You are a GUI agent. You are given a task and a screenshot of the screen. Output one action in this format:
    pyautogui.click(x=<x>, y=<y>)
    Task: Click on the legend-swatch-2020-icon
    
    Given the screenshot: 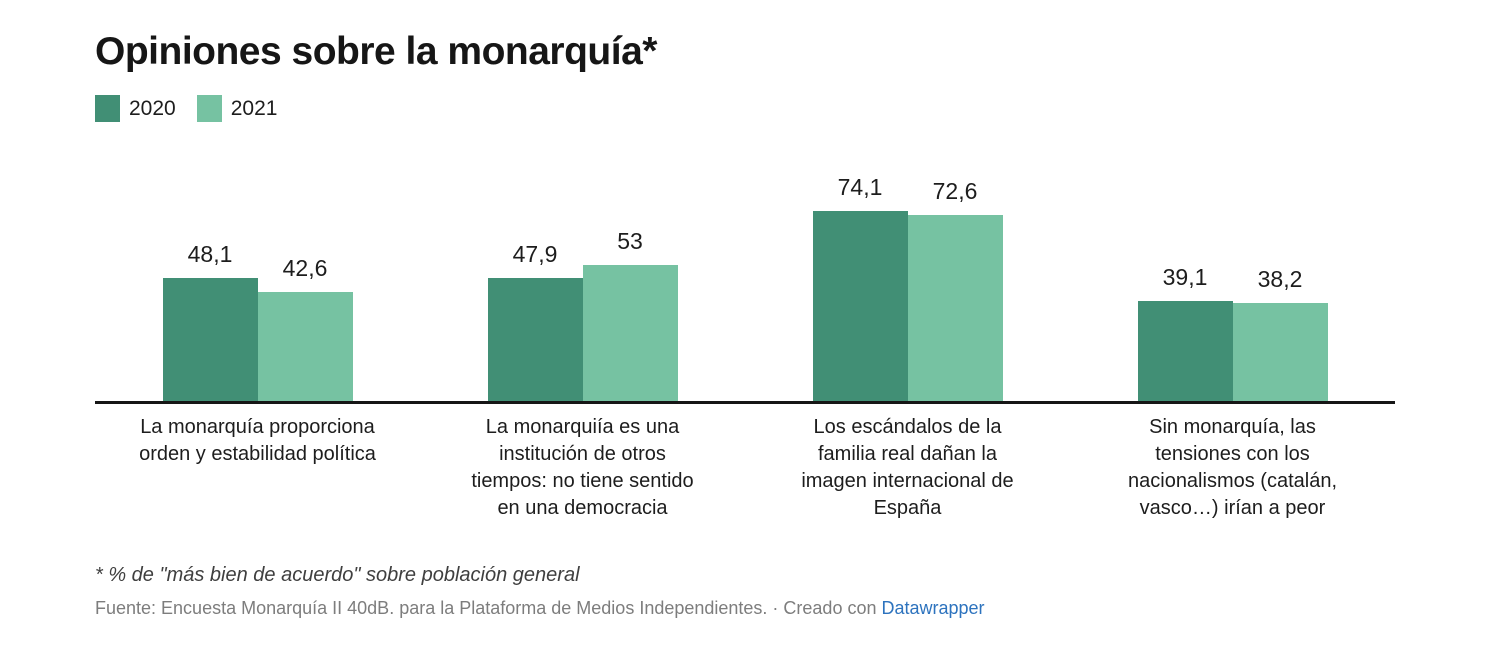 What is the action you would take?
    pyautogui.click(x=107, y=108)
    